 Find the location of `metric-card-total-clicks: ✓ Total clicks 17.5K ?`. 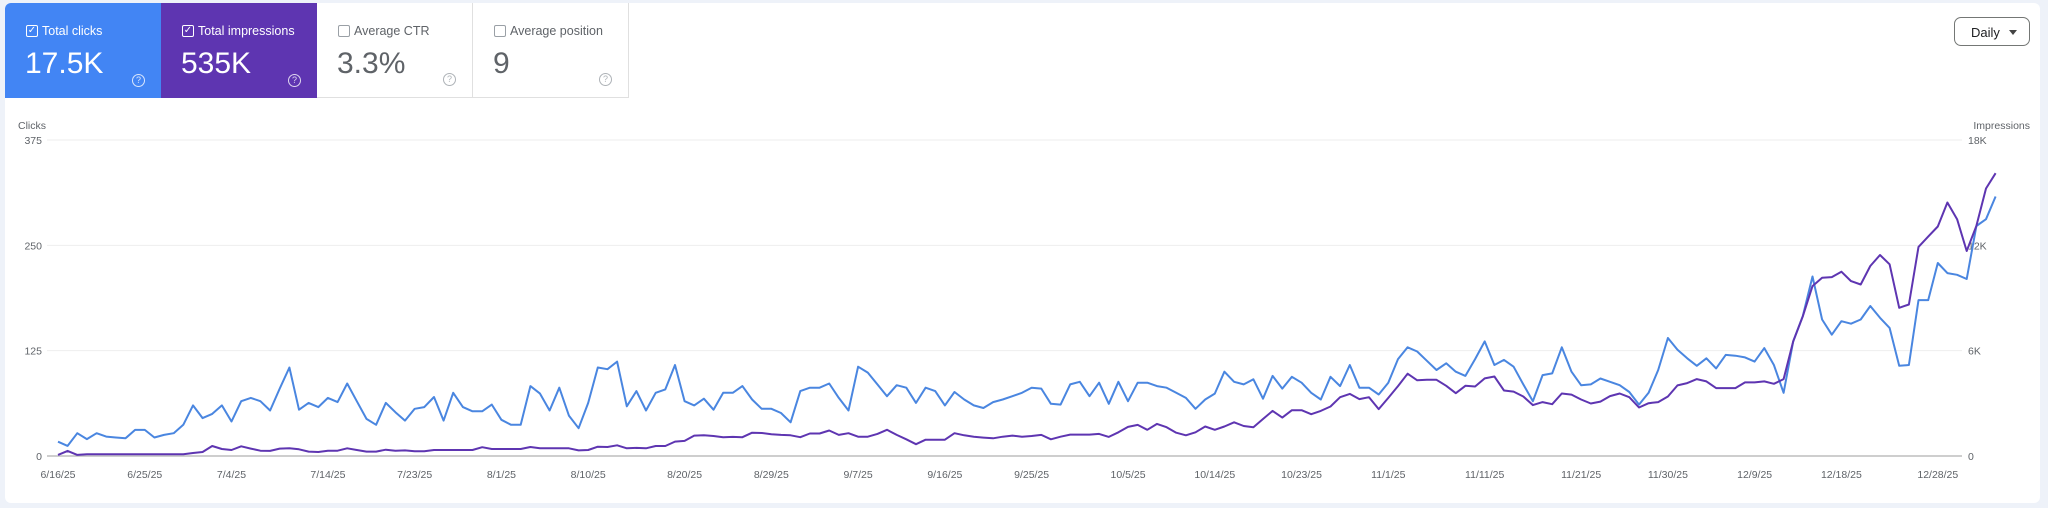

metric-card-total-clicks: ✓ Total clicks 17.5K ? is located at coordinates (83, 50).